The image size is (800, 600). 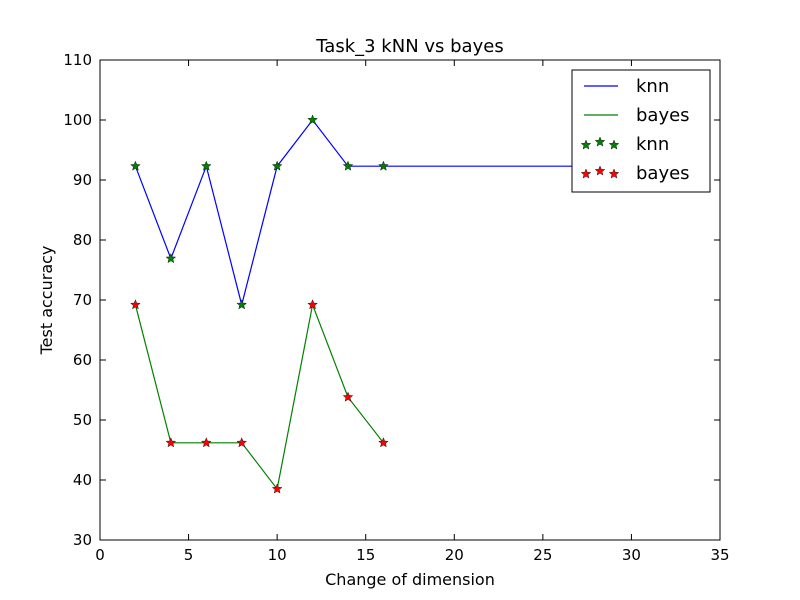 What do you see at coordinates (719, 555) in the screenshot?
I see `x-tick-label: 35` at bounding box center [719, 555].